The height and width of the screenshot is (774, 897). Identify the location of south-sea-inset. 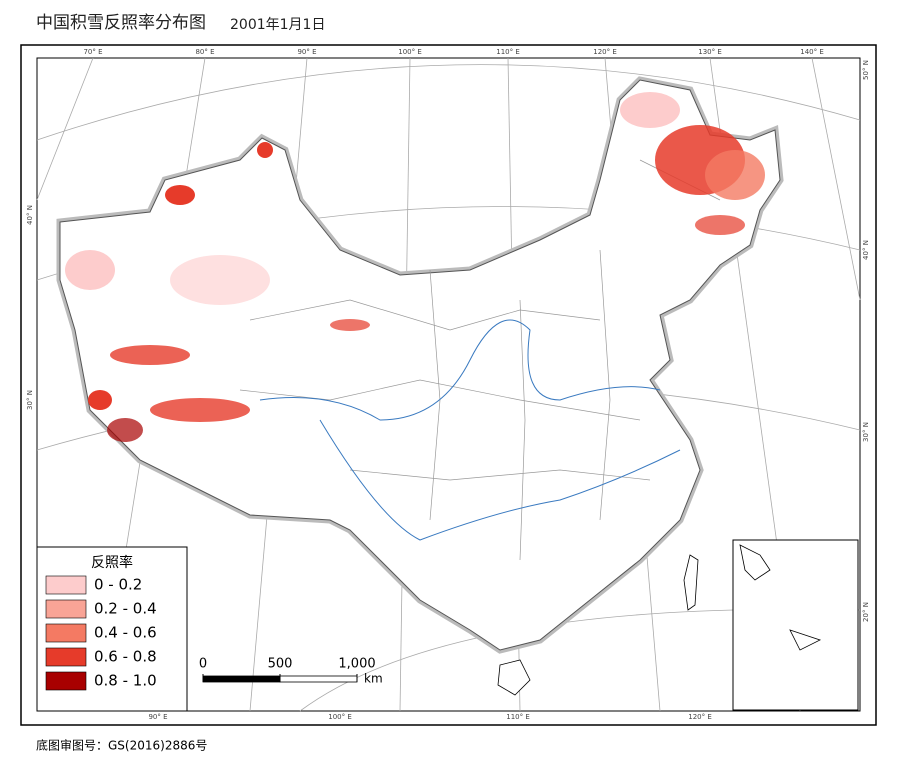
(795, 625).